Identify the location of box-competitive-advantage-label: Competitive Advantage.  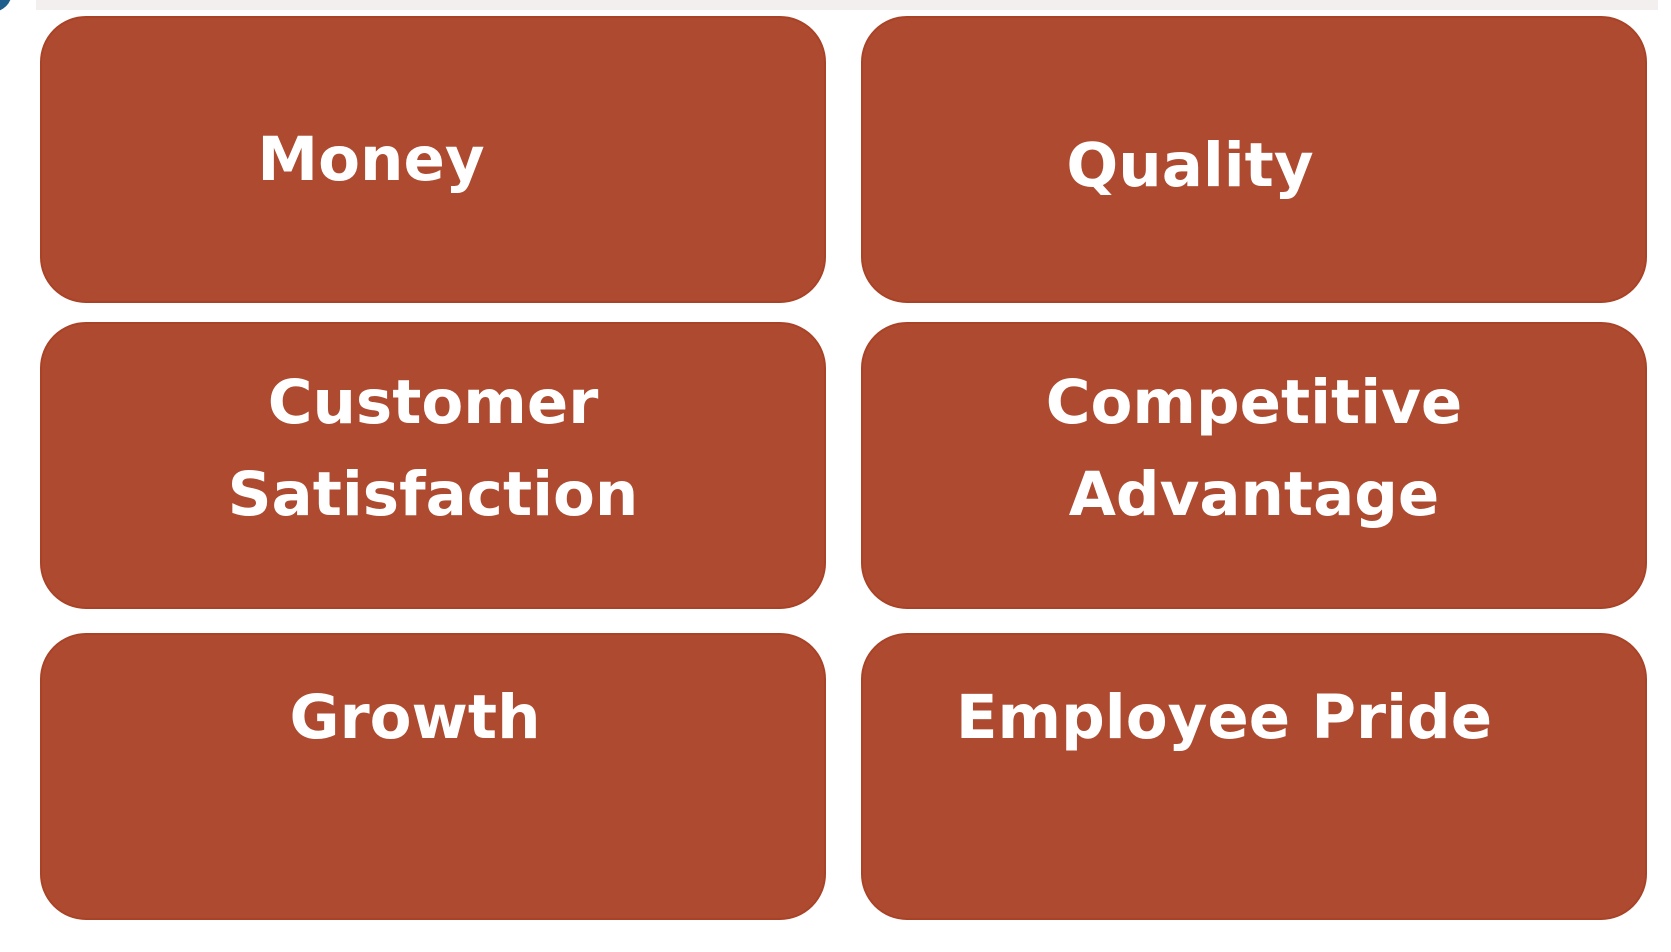
(1254, 449).